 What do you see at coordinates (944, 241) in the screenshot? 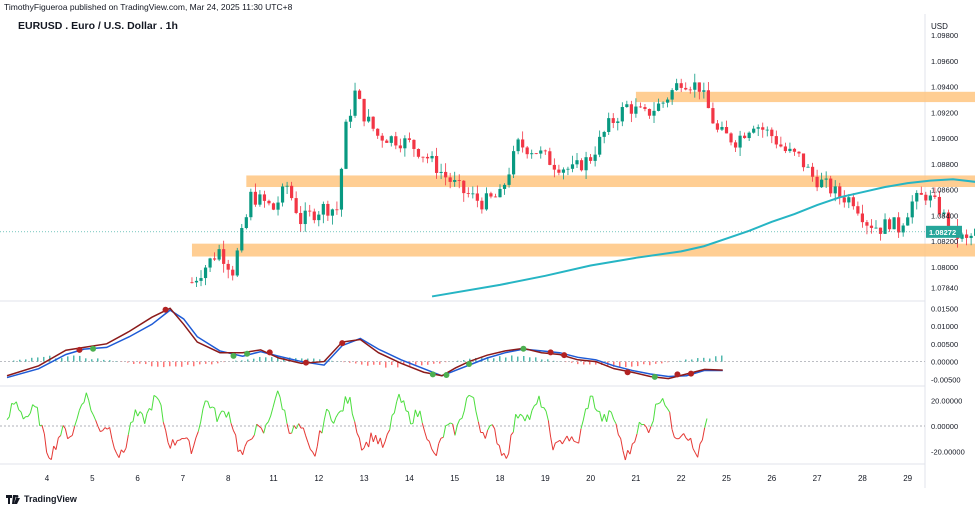
I see `y-tick-label: 1.08200` at bounding box center [944, 241].